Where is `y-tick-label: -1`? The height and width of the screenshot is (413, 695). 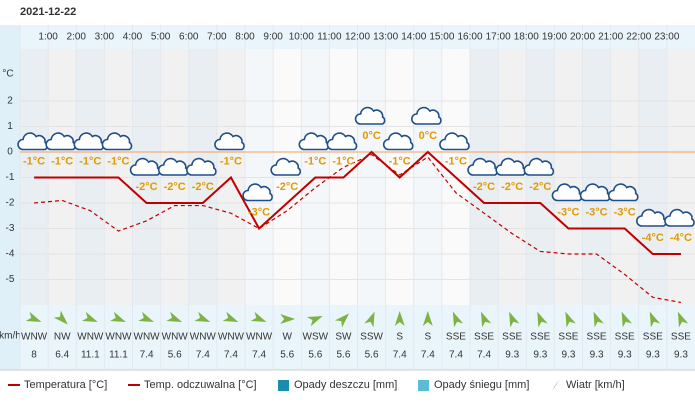 y-tick-label: -1 is located at coordinates (10, 177).